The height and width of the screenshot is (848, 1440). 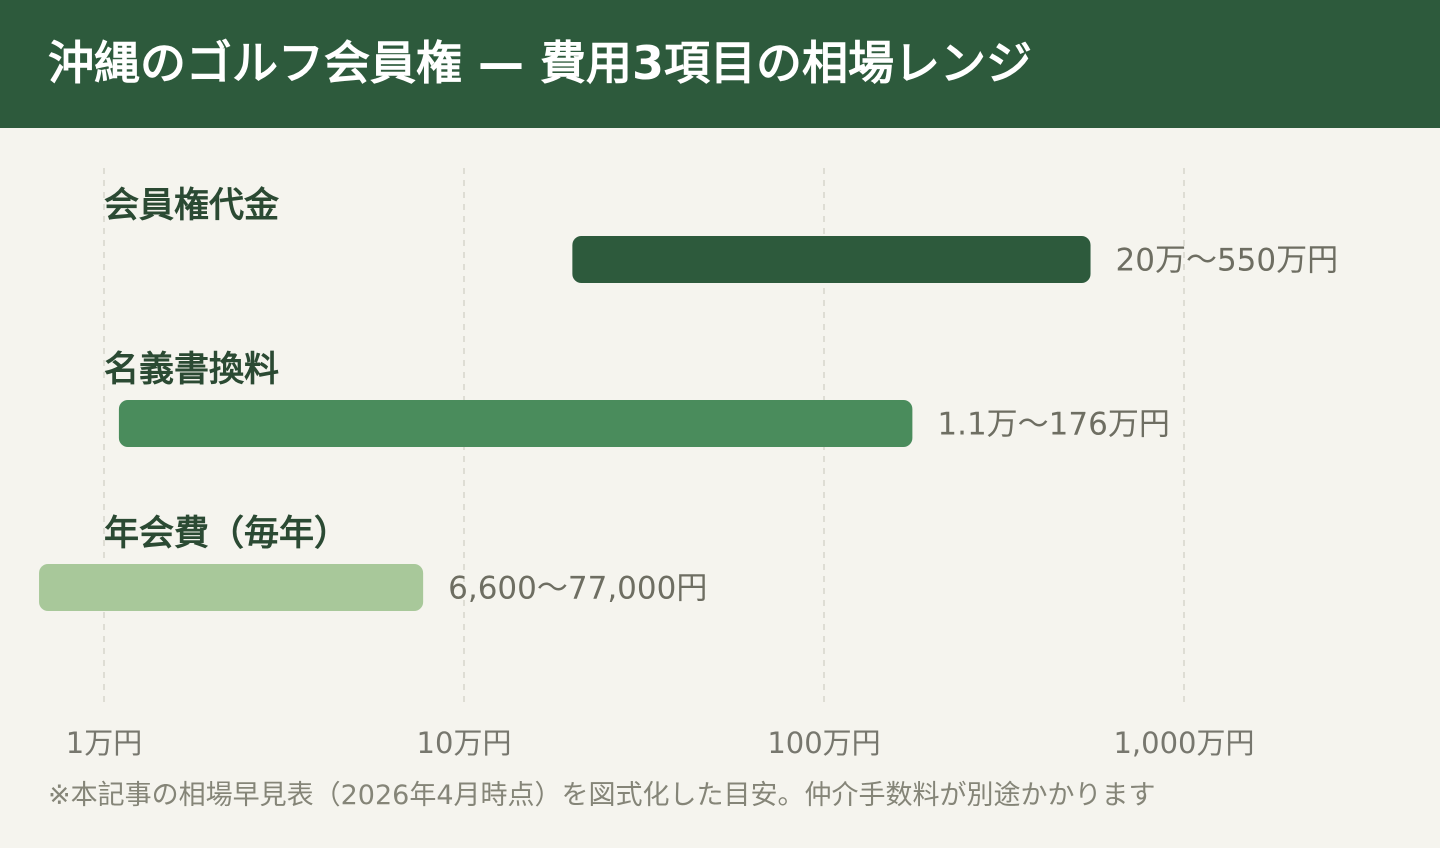 I want to click on category-label-transfer-fee: 名義書換料, so click(x=191, y=370).